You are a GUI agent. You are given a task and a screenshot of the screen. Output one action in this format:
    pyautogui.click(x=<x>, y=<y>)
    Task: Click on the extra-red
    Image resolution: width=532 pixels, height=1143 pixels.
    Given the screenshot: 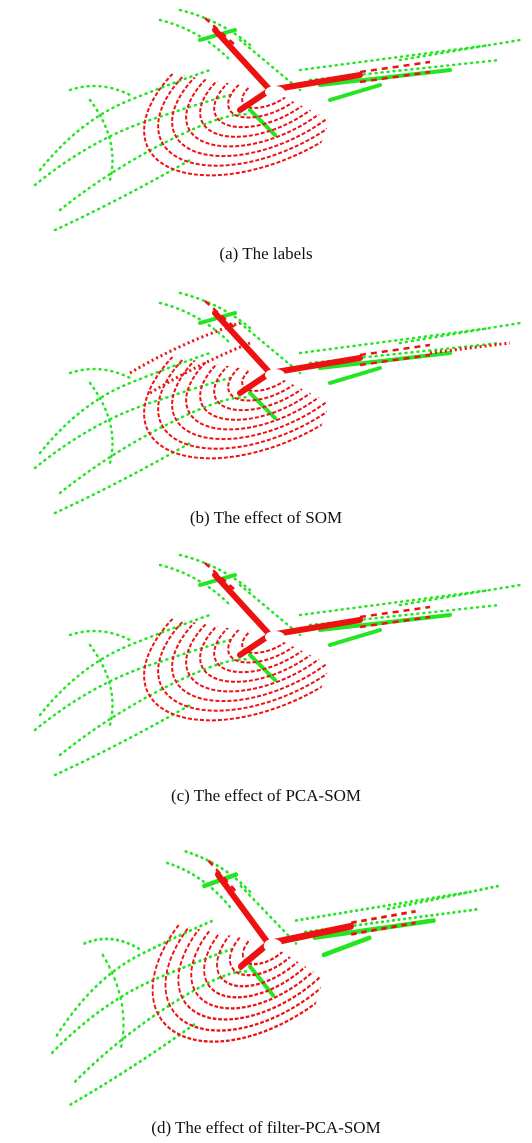 What is the action you would take?
    pyautogui.click(x=320, y=358)
    